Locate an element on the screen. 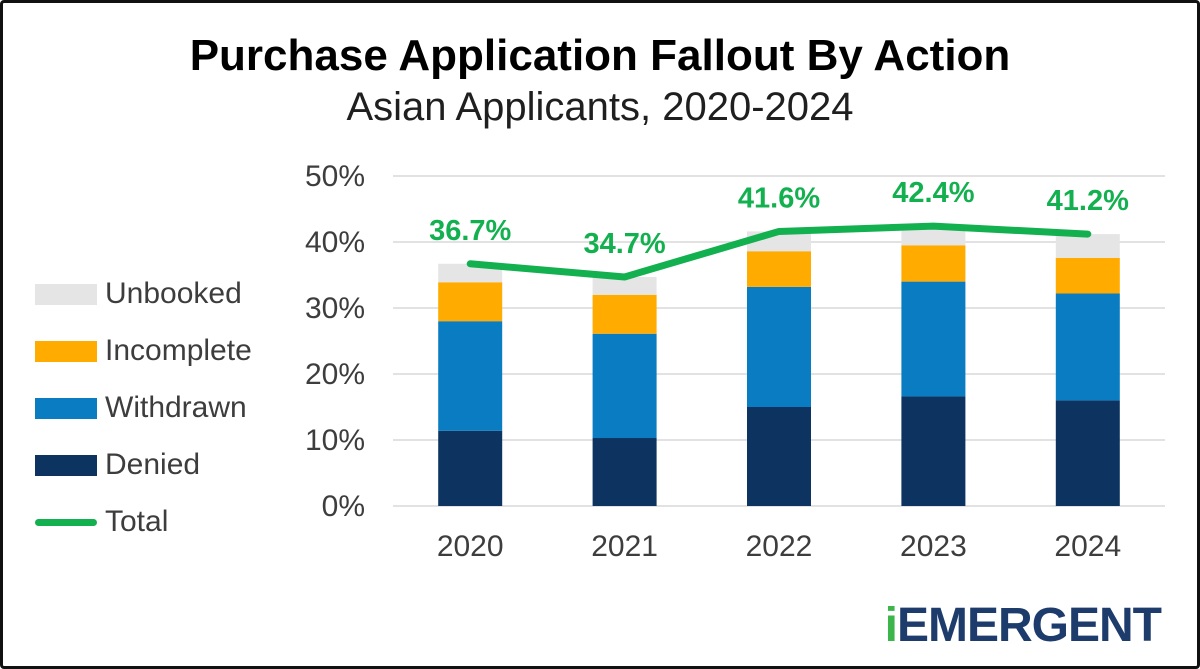 This screenshot has width=1200, height=669. x-axis-tick-label: 2022 is located at coordinates (779, 546).